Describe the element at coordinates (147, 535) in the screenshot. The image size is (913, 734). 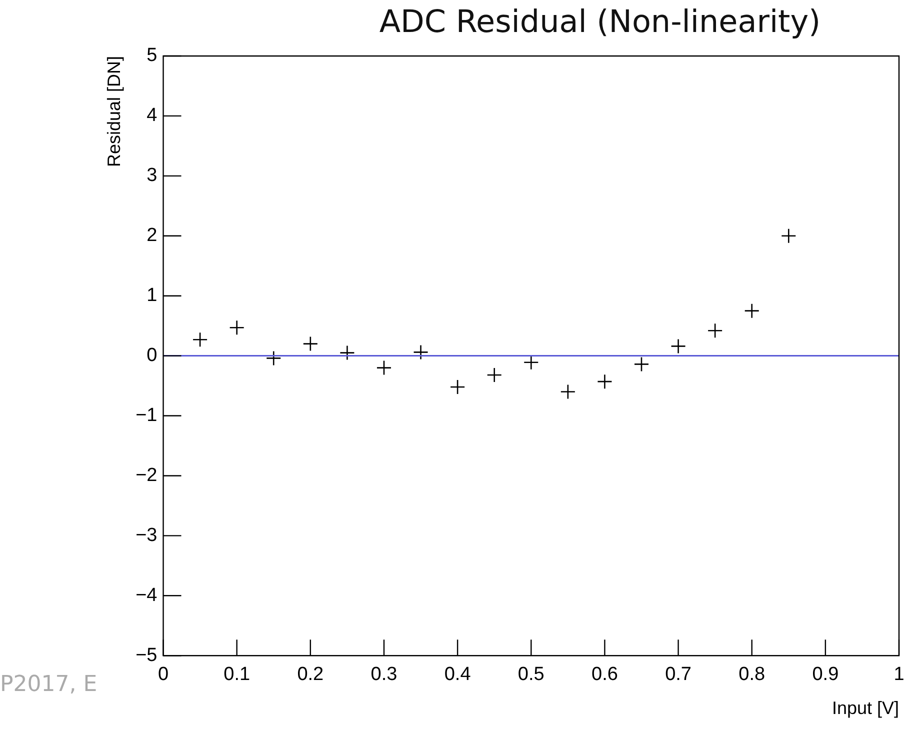
I see `y-tick-label: −3` at that location.